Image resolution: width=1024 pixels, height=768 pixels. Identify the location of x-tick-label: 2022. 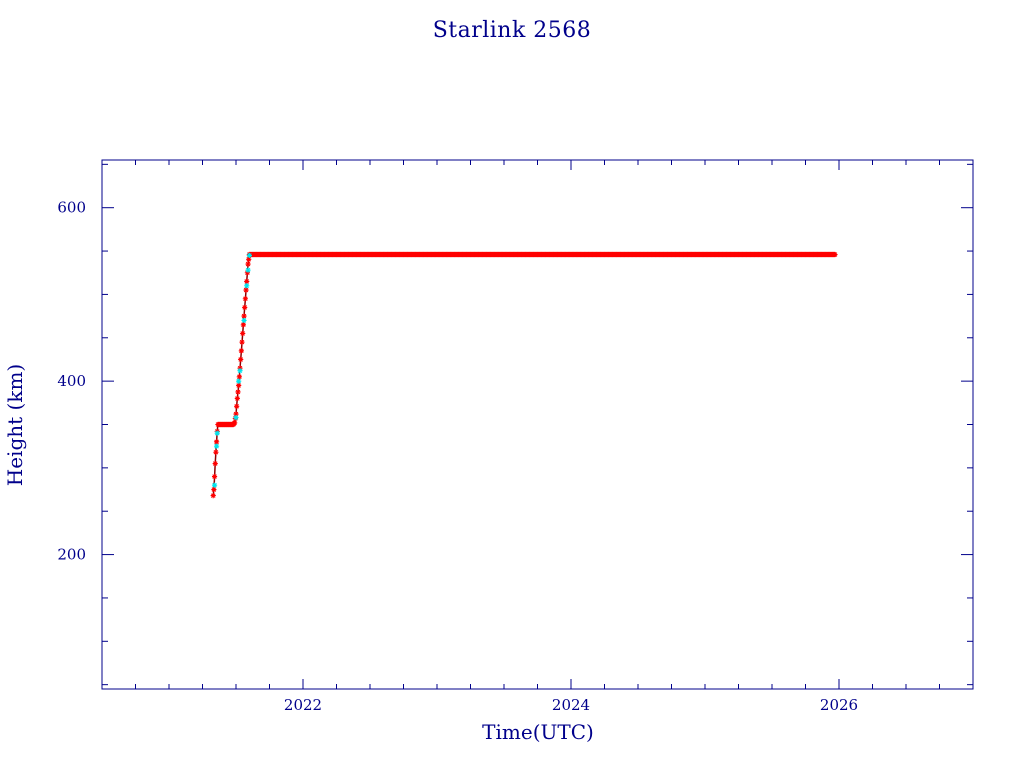
(303, 705).